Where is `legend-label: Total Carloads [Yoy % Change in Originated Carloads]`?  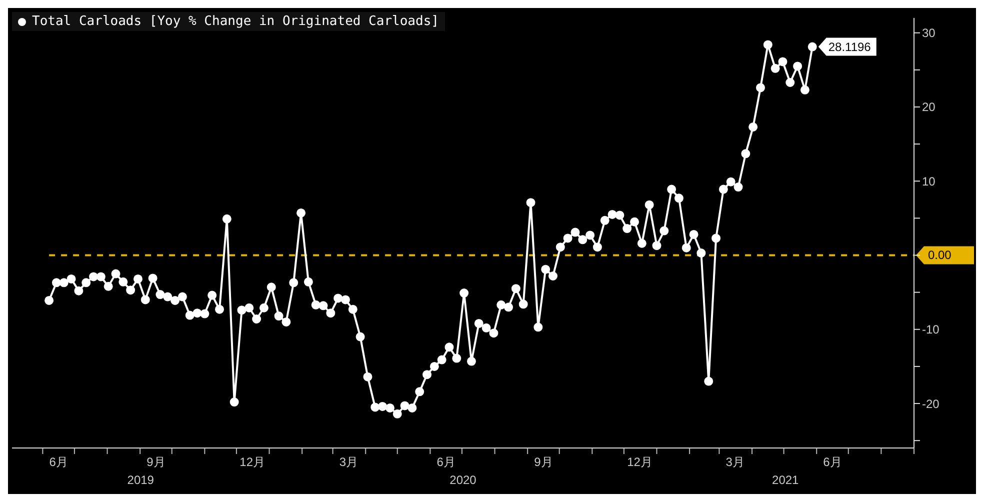
legend-label: Total Carloads [Yoy % Change in Originated Carloads] is located at coordinates (235, 21).